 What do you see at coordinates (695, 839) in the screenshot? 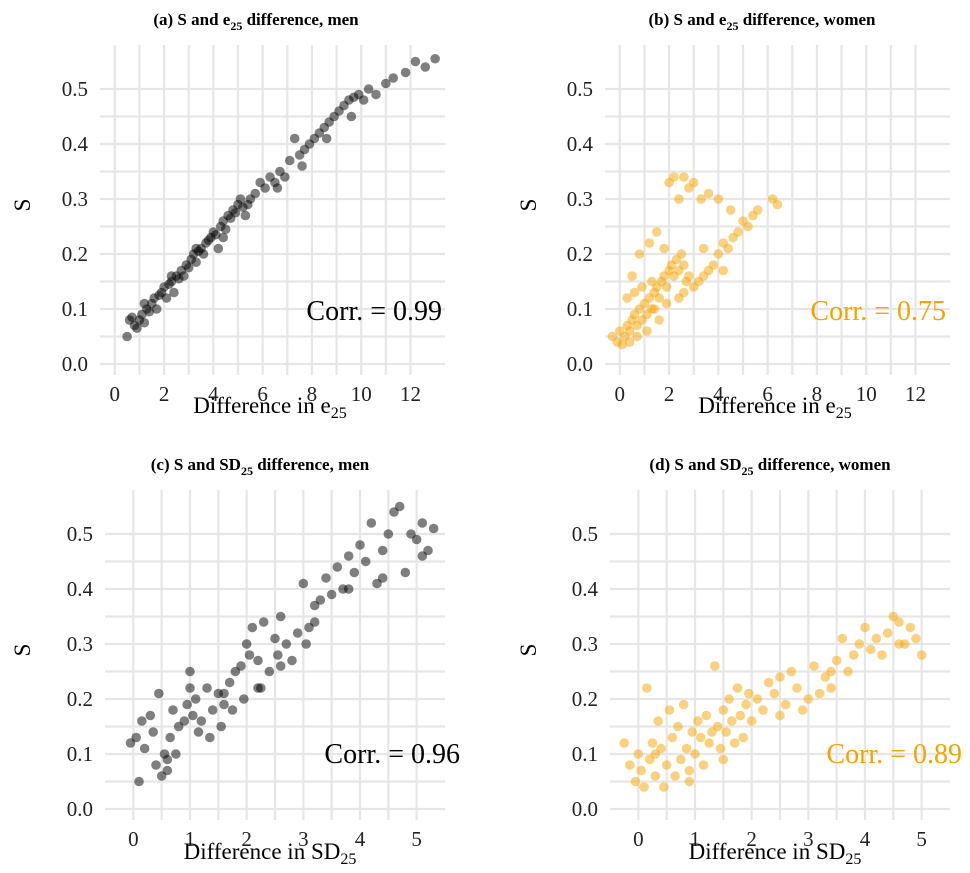
I see `x-tick-label: 1` at bounding box center [695, 839].